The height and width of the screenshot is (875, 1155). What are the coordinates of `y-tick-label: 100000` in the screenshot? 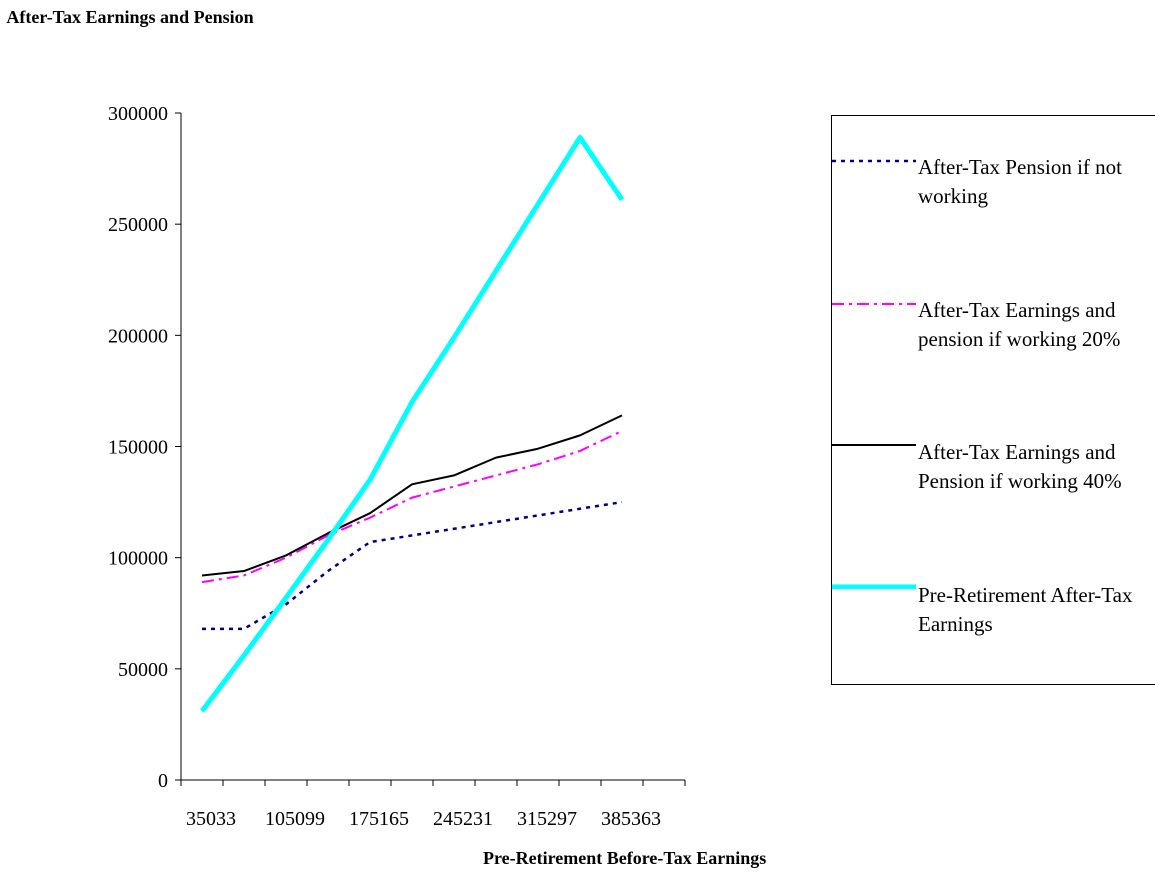 It's located at (138, 559).